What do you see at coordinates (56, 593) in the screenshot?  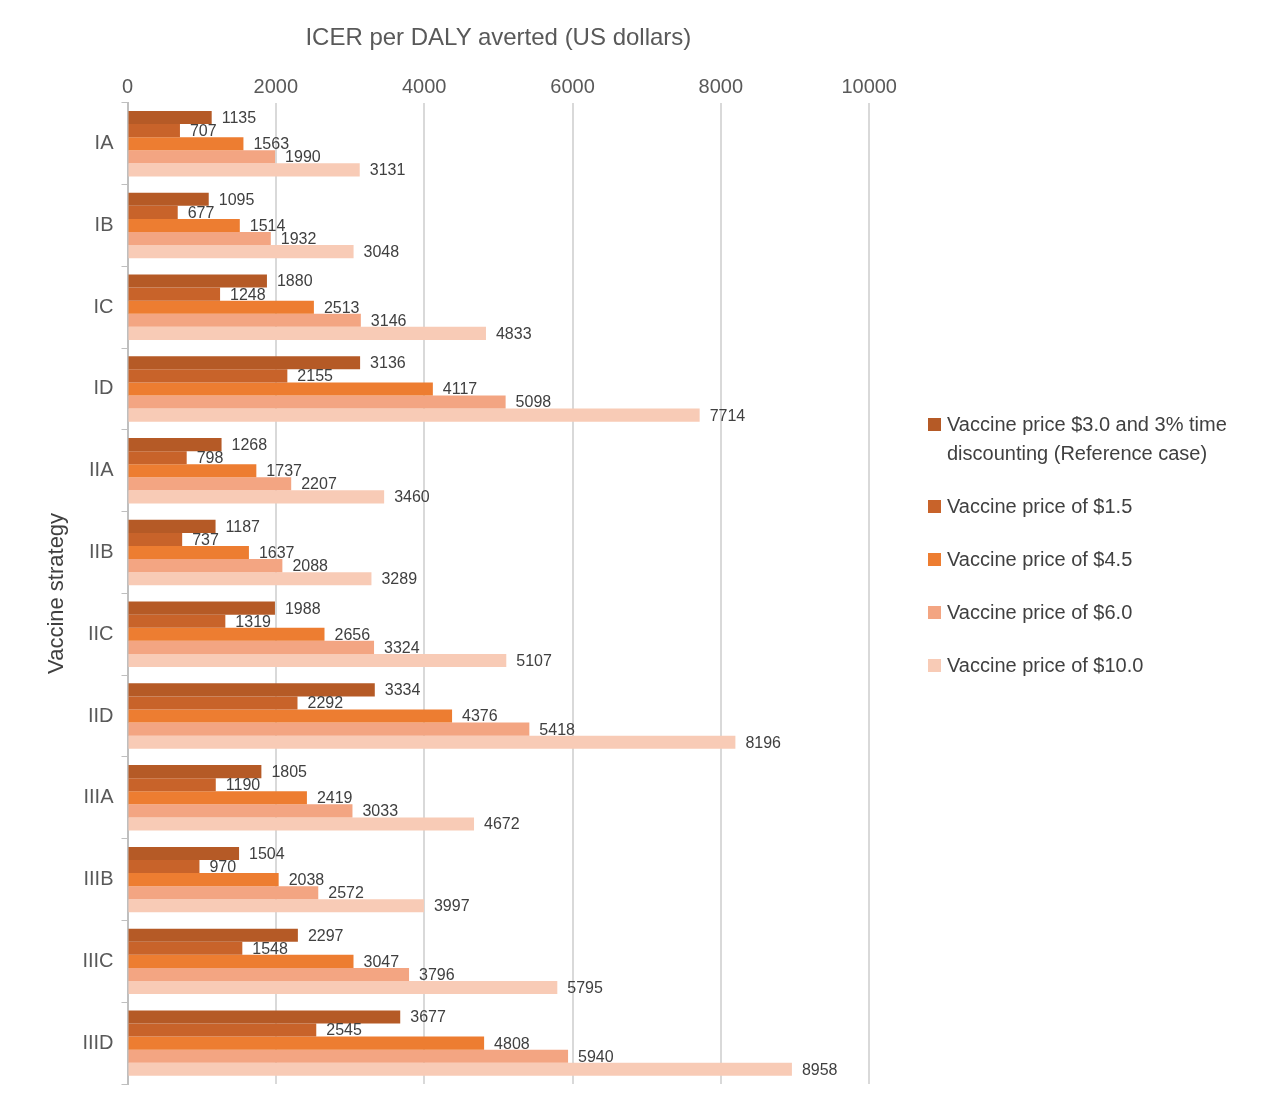 I see `y-axis-title: Vaccine strategy` at bounding box center [56, 593].